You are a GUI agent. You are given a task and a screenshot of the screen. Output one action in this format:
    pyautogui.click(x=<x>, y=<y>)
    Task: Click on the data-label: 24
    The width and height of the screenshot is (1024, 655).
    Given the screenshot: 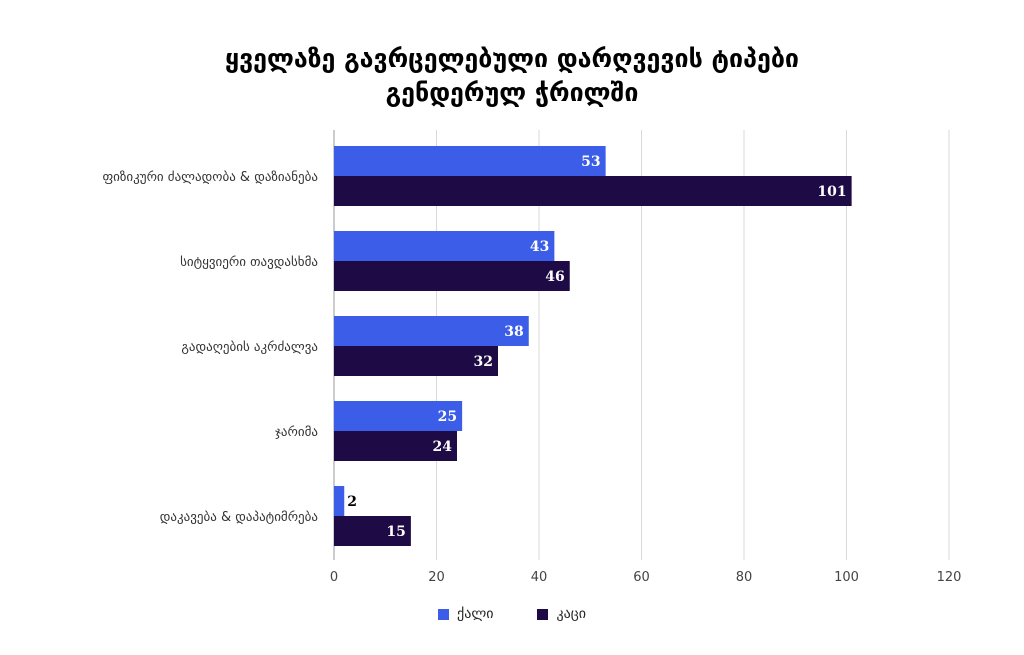 What is the action you would take?
    pyautogui.click(x=443, y=447)
    